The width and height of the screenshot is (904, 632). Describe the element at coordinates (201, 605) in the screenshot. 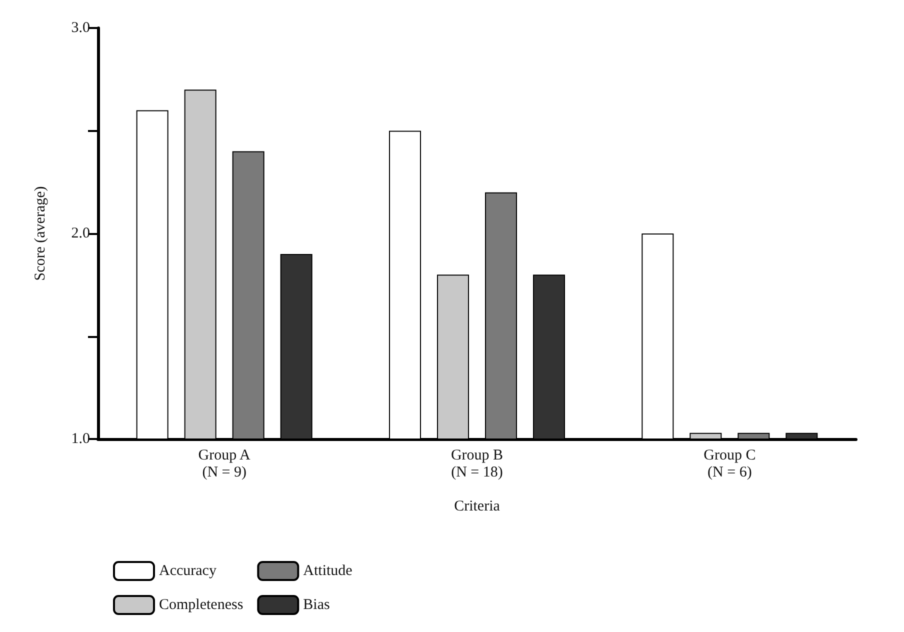

I see `legend-label: Completeness` at that location.